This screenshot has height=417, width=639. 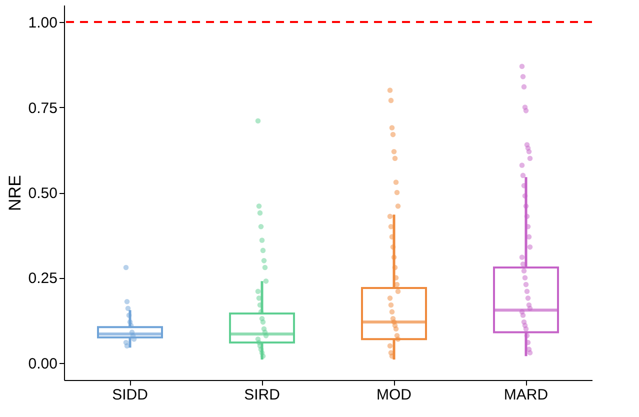 What do you see at coordinates (43, 23) in the screenshot?
I see `y-tick-label: 1.00` at bounding box center [43, 23].